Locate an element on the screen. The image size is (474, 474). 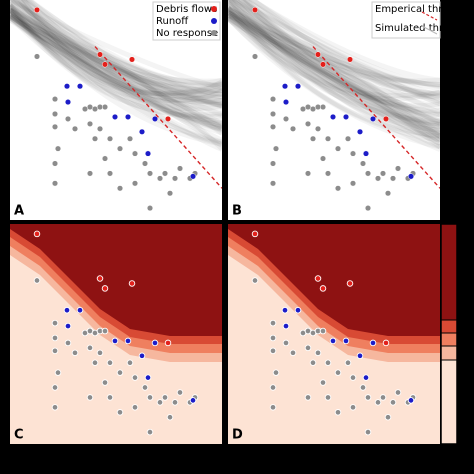
colorbar is located at coordinates (449, 334).